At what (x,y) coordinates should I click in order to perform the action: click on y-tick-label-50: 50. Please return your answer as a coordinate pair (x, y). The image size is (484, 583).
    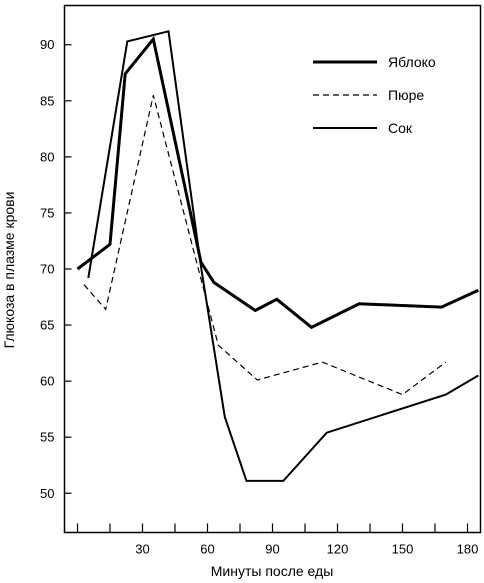
    Looking at the image, I should click on (47, 493).